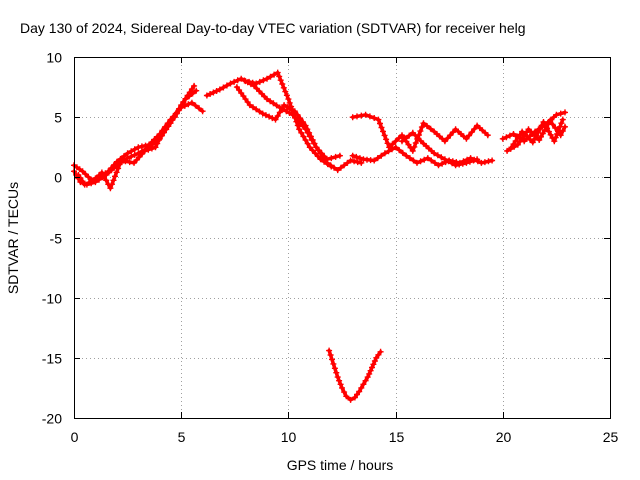 Image resolution: width=640 pixels, height=480 pixels. I want to click on y-tick-label: 10, so click(54, 58).